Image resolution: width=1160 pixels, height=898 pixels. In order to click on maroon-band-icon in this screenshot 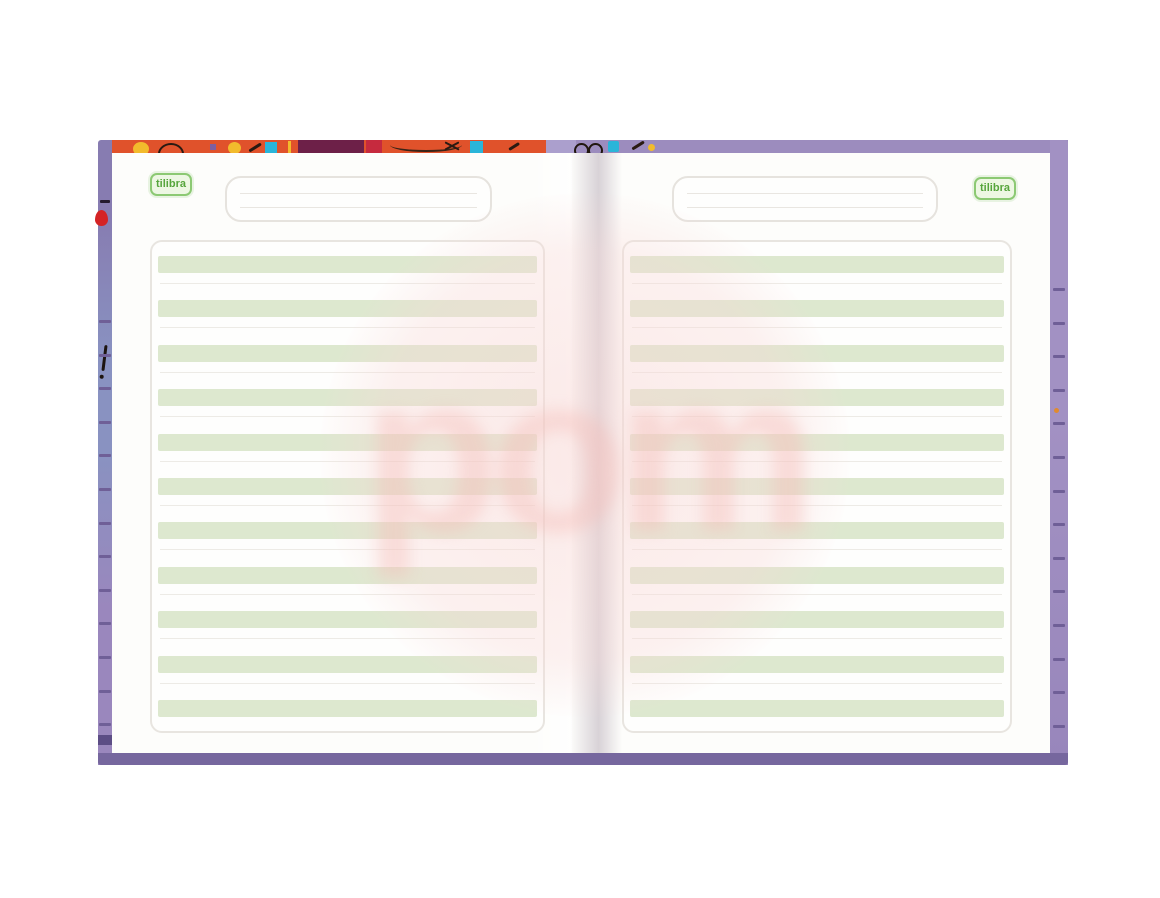, I will do `click(331, 146)`.